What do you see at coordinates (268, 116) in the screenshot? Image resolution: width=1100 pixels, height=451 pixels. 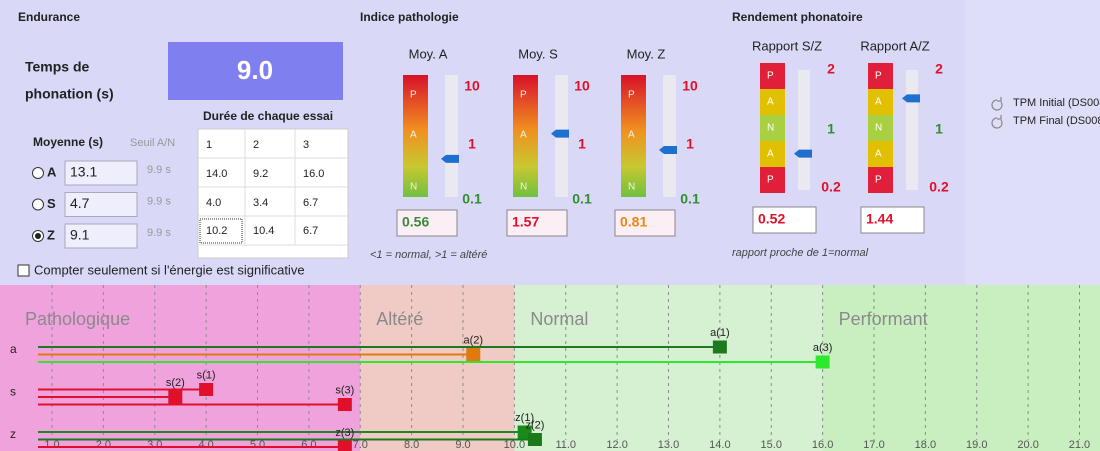 I see `table-title: Durée de chaque essai` at bounding box center [268, 116].